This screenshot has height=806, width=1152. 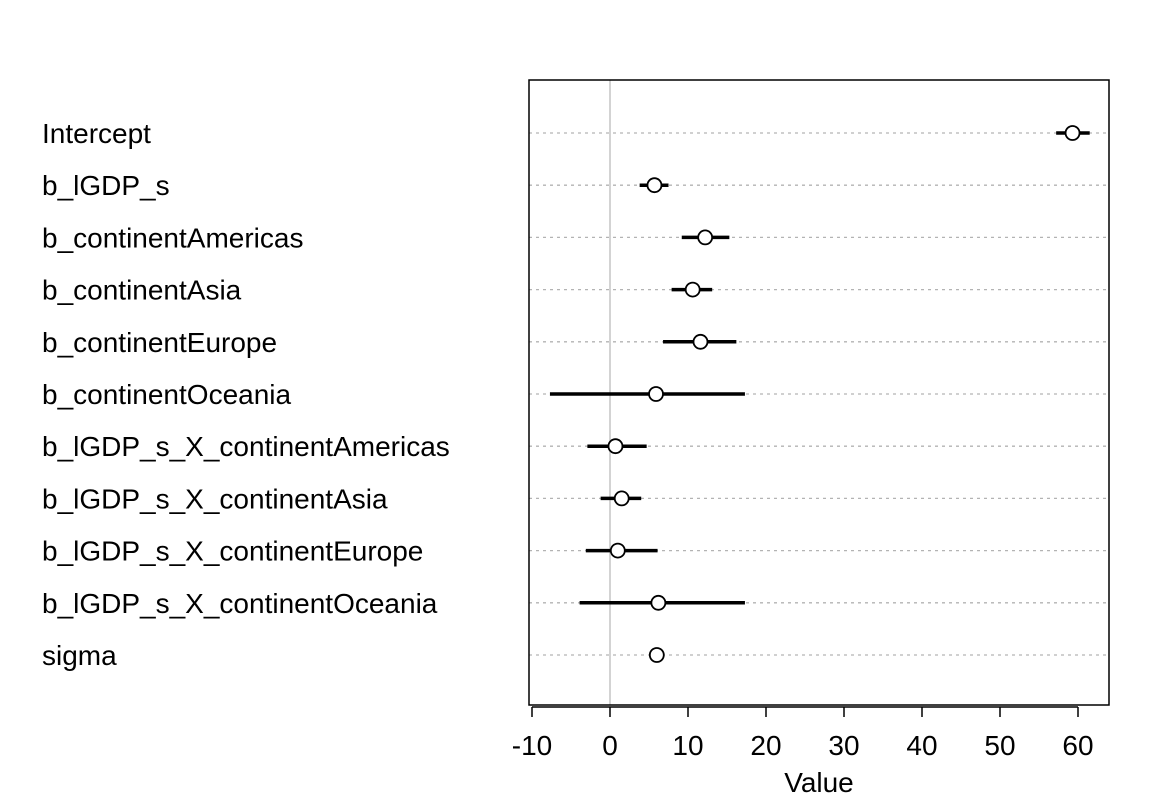 I want to click on x-axis: -10 0 10 20 30 40 50 60, so click(x=803, y=733).